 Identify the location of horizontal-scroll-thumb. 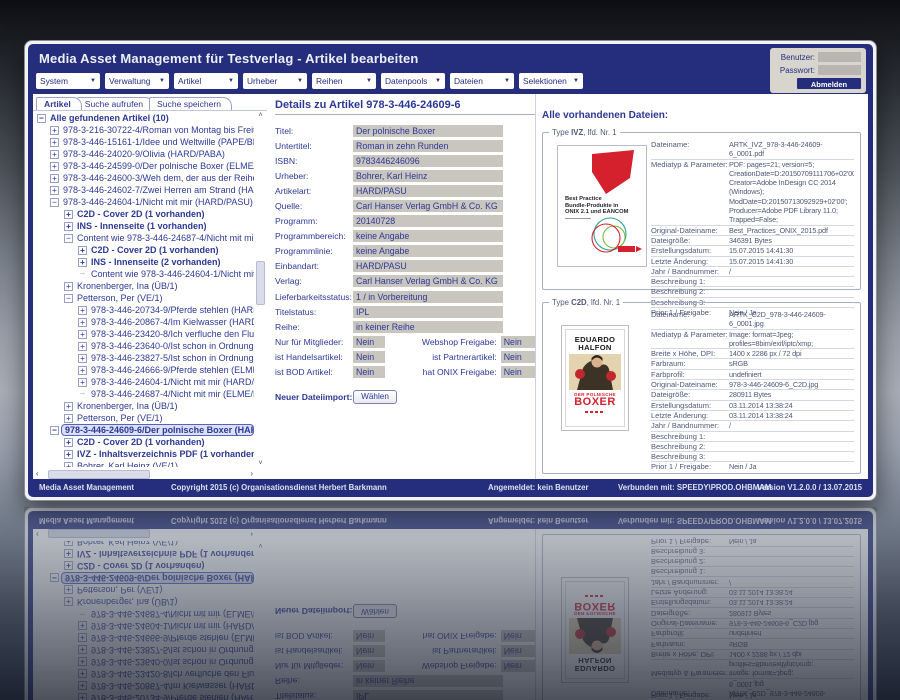
(99, 474).